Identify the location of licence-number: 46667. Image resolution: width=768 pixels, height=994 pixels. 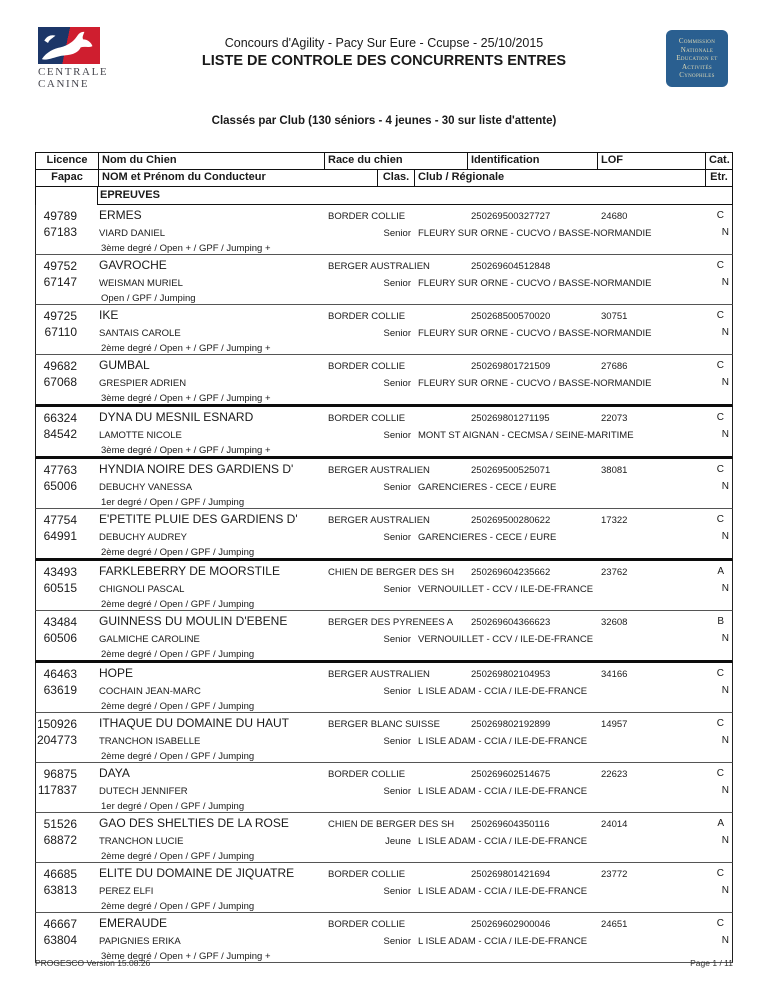
(60, 924).